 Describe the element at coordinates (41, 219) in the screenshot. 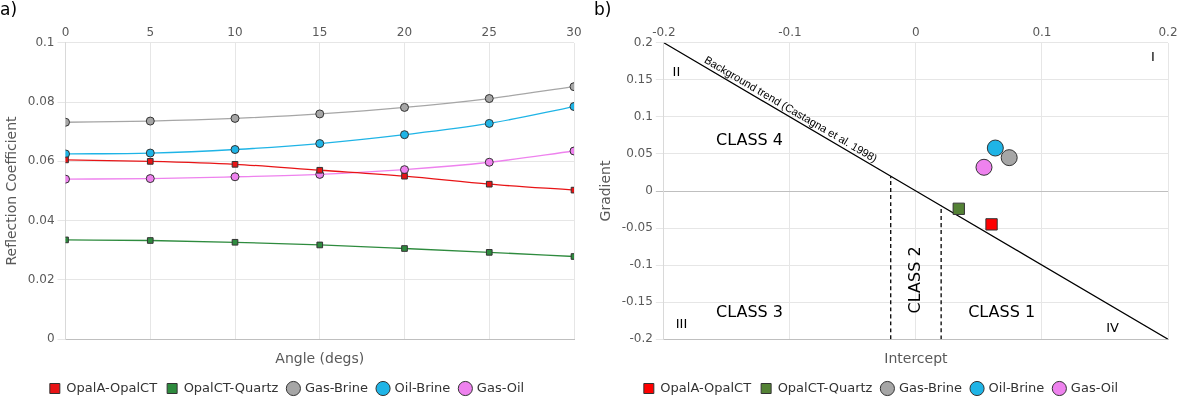

I see `y-tick-label: 0.04` at that location.